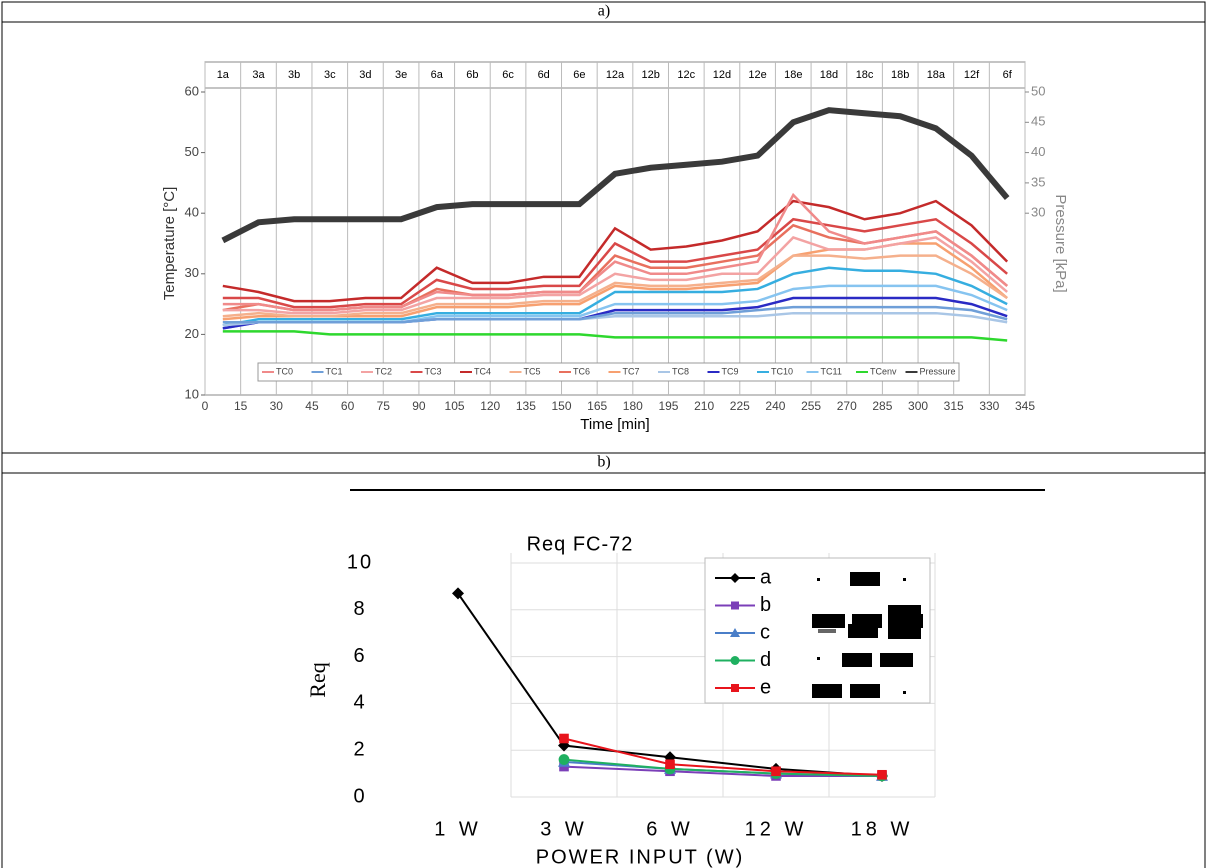 This screenshot has height=868, width=1208. I want to click on x-tick-label: 75, so click(384, 406).